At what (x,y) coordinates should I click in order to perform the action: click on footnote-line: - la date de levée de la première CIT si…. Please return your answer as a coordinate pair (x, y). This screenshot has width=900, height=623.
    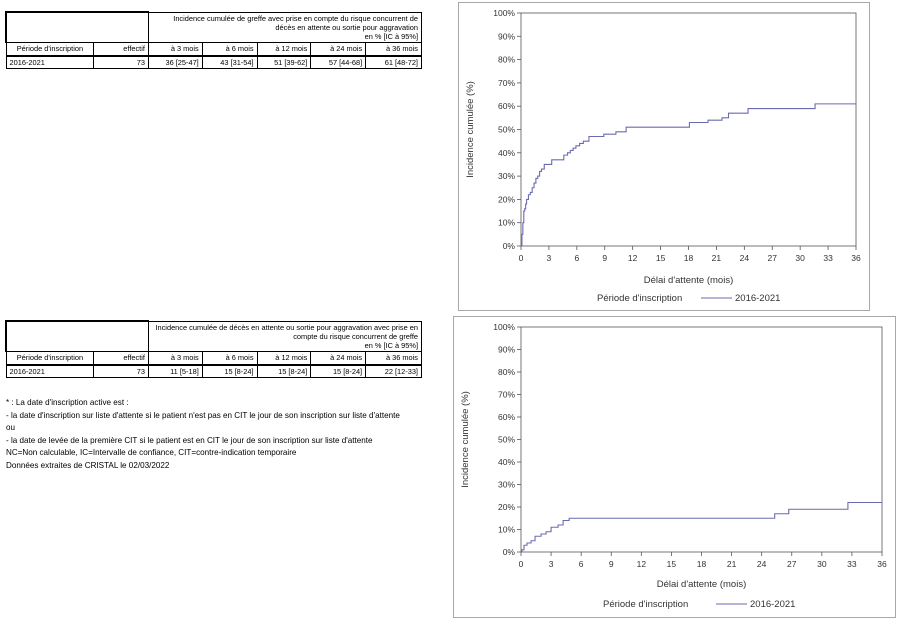
    Looking at the image, I should click on (189, 440).